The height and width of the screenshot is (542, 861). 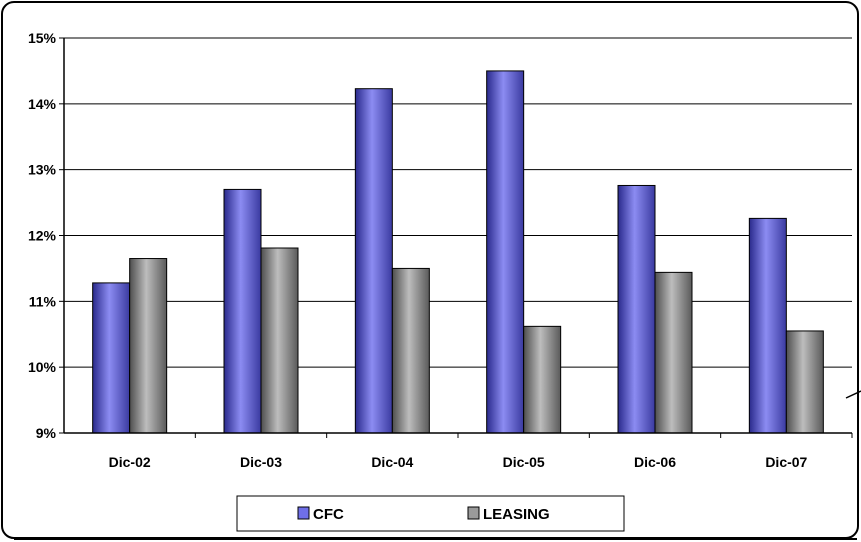 I want to click on legend: CFC LEASING, so click(x=430, y=513).